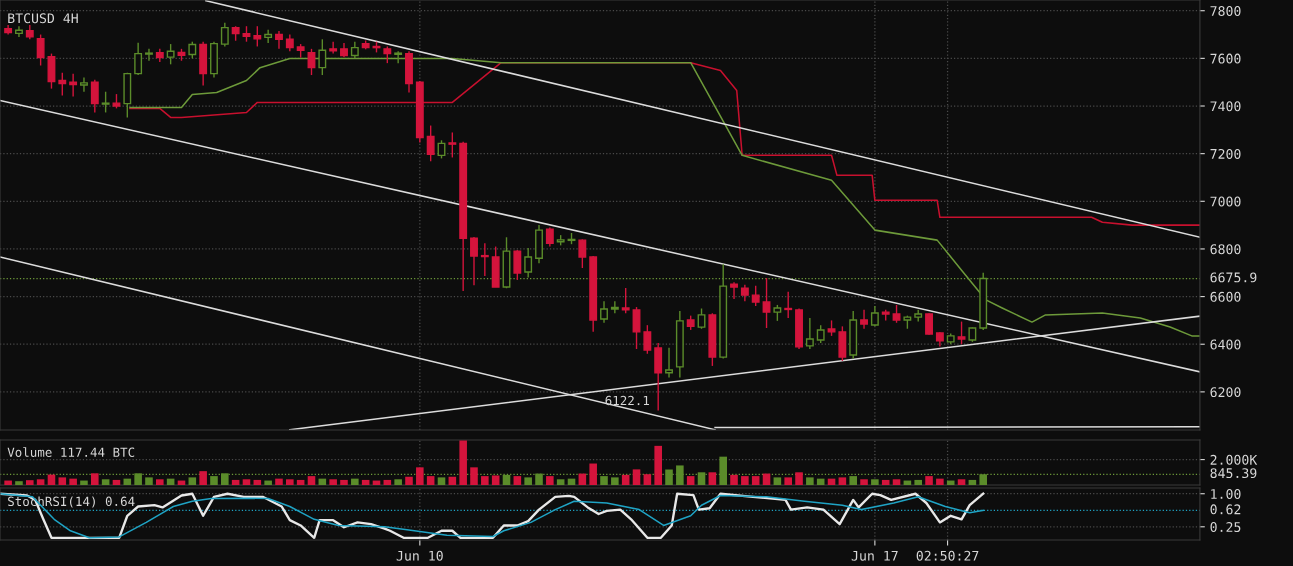  I want to click on y-tick-label: 6800, so click(1225, 249).